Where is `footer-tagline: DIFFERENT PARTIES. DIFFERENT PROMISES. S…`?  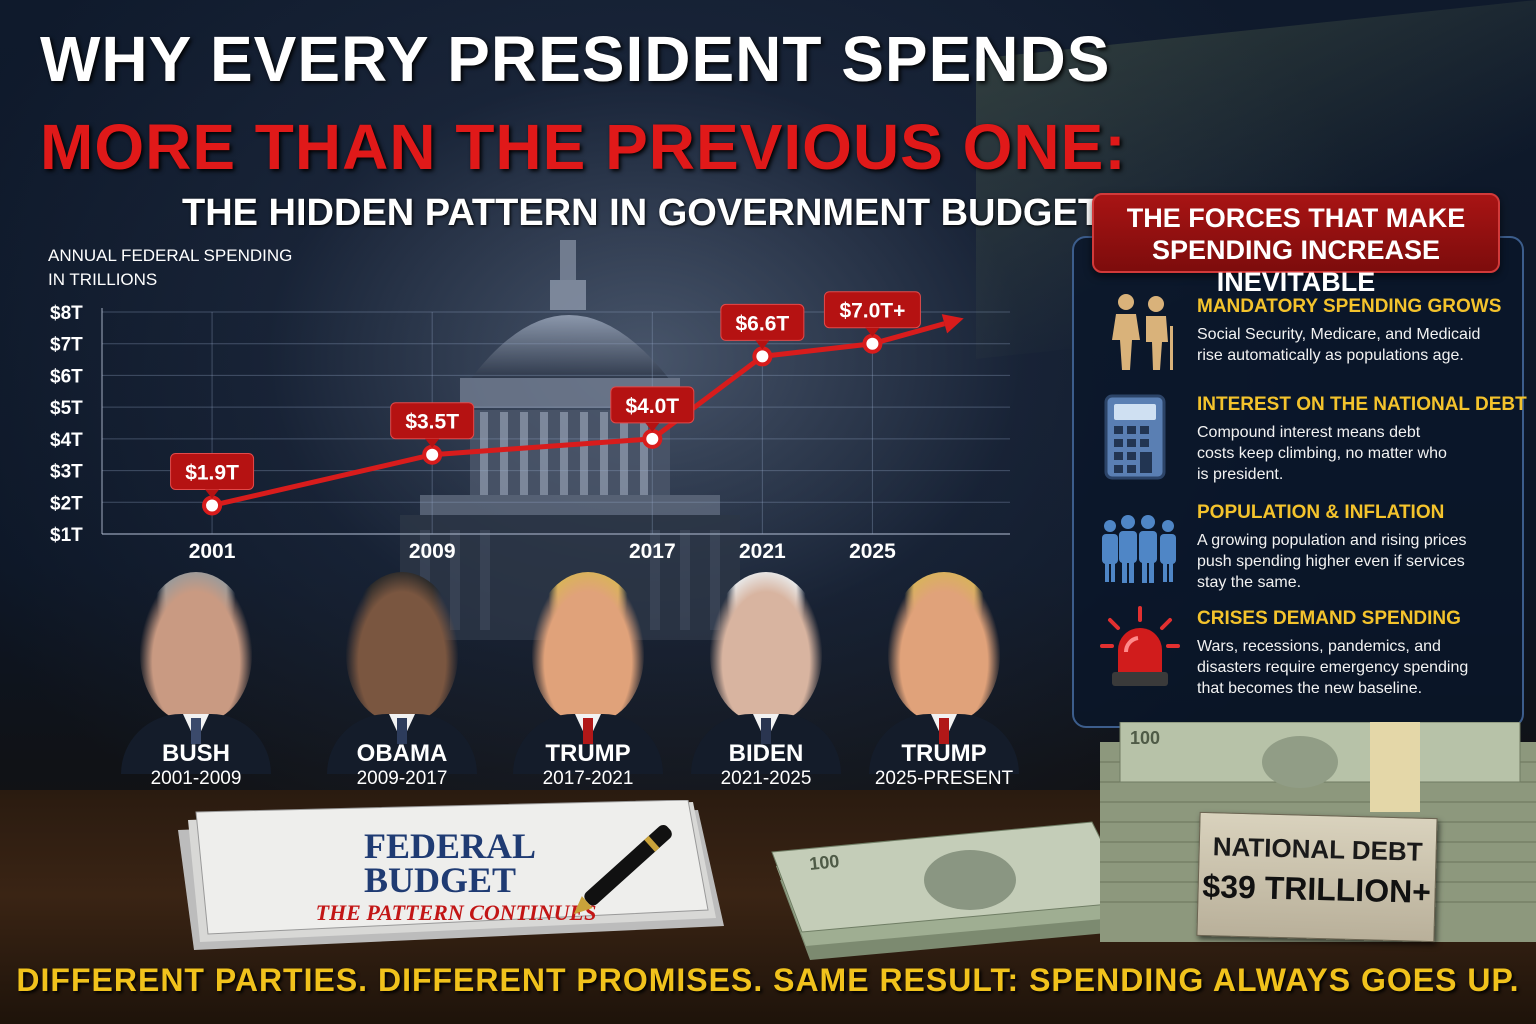 footer-tagline: DIFFERENT PARTIES. DIFFERENT PROMISES. S… is located at coordinates (768, 980).